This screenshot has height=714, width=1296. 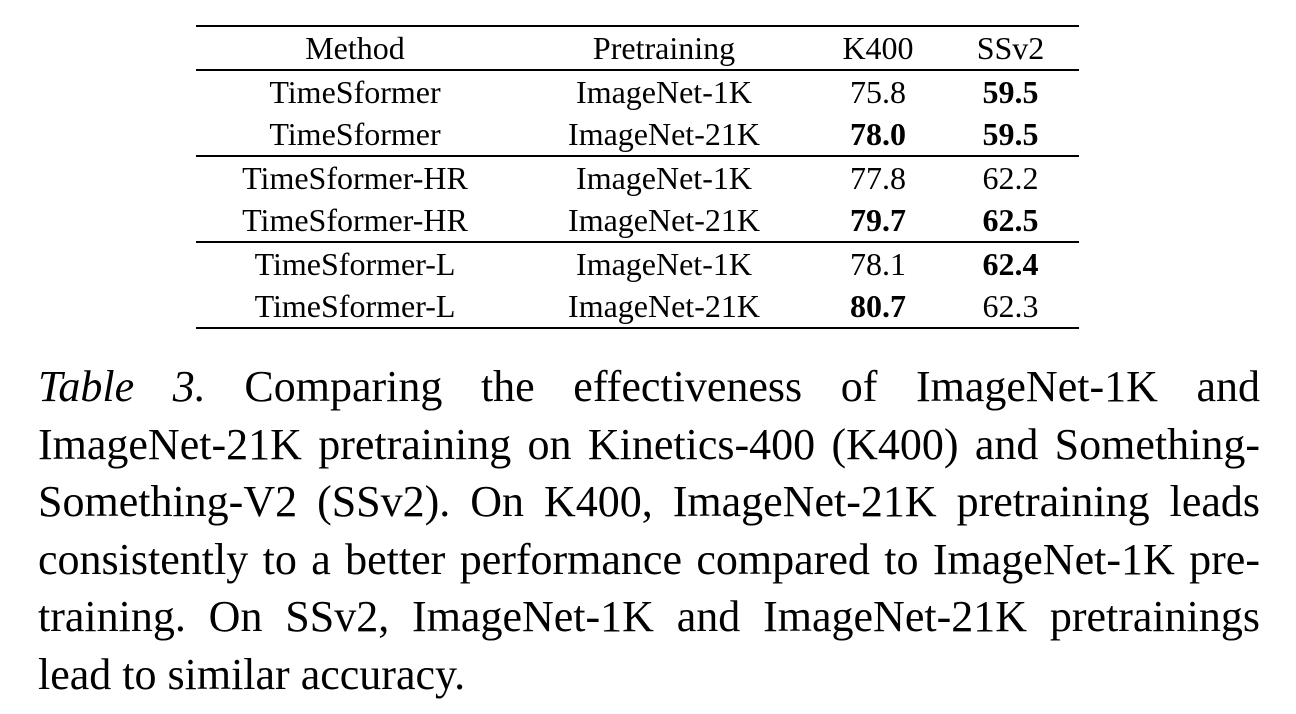 I want to click on table-row: TimeSformer-L ImageNet-21K 80.7 62.3, so click(x=637, y=306).